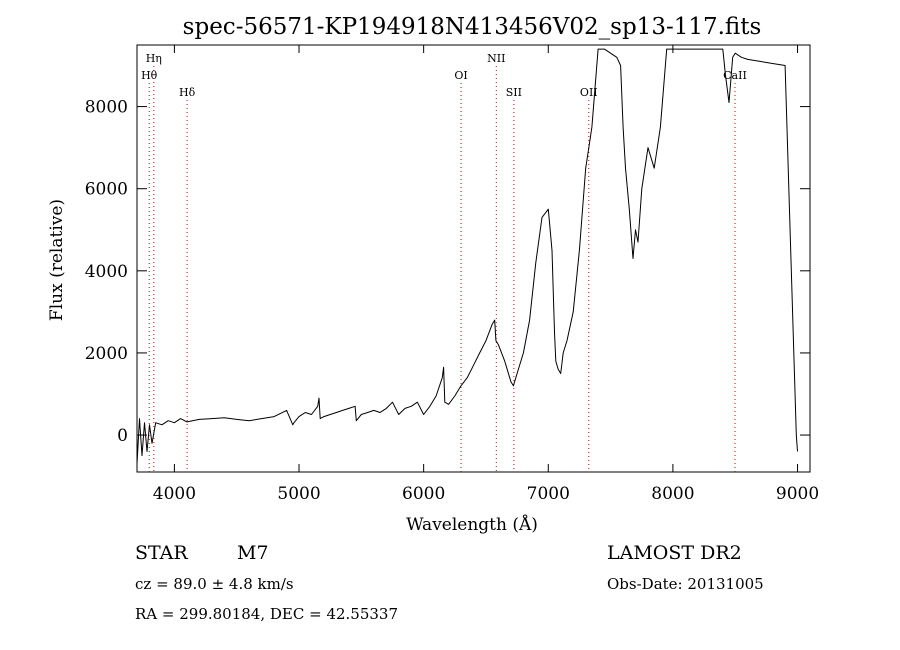 The image size is (900, 650). What do you see at coordinates (423, 494) in the screenshot?
I see `x-tick-label: 6000` at bounding box center [423, 494].